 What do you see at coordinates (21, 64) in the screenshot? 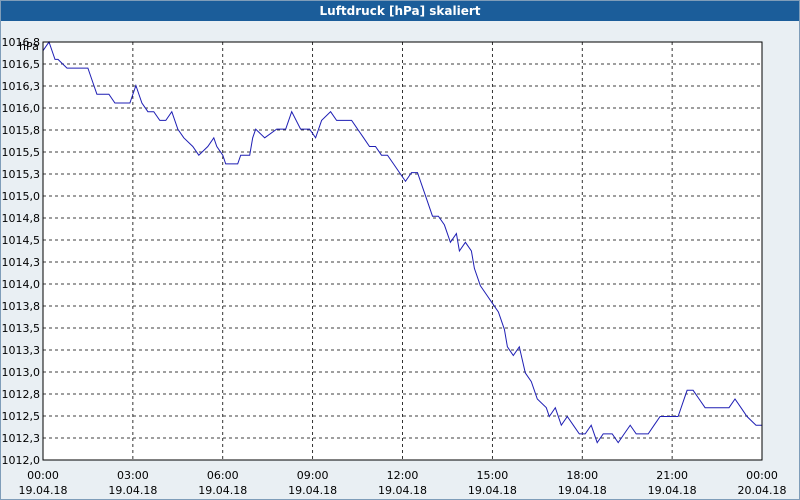
I see `y-tick-label: 1016,5` at bounding box center [21, 64].